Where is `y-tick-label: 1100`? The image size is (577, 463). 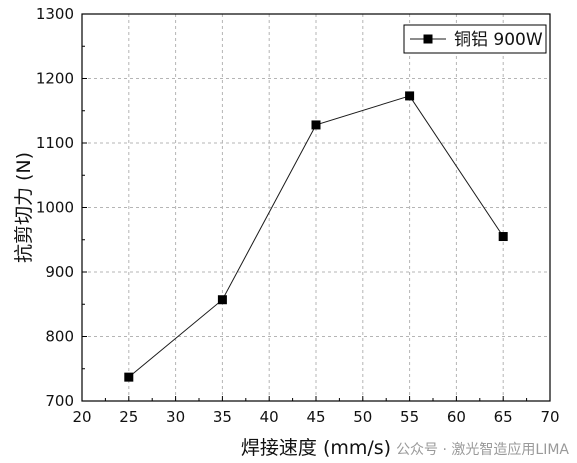 y-tick-label: 1100 is located at coordinates (55, 143).